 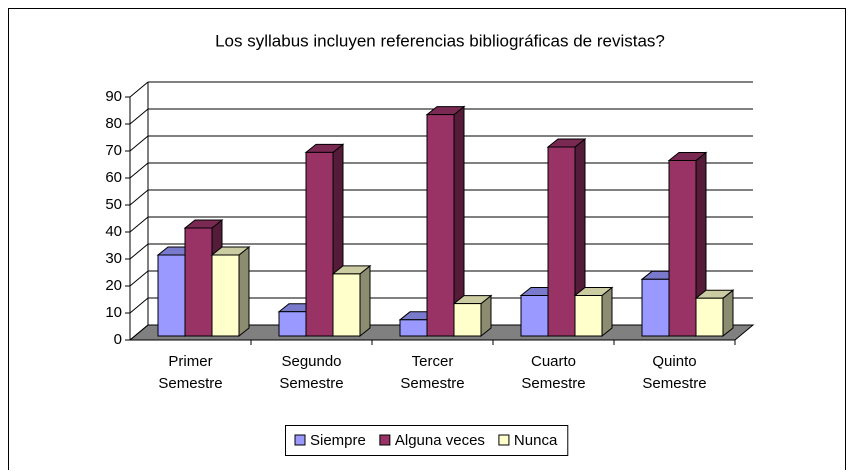 I want to click on x-tick-label: Cuarto Semestre, so click(x=553, y=372).